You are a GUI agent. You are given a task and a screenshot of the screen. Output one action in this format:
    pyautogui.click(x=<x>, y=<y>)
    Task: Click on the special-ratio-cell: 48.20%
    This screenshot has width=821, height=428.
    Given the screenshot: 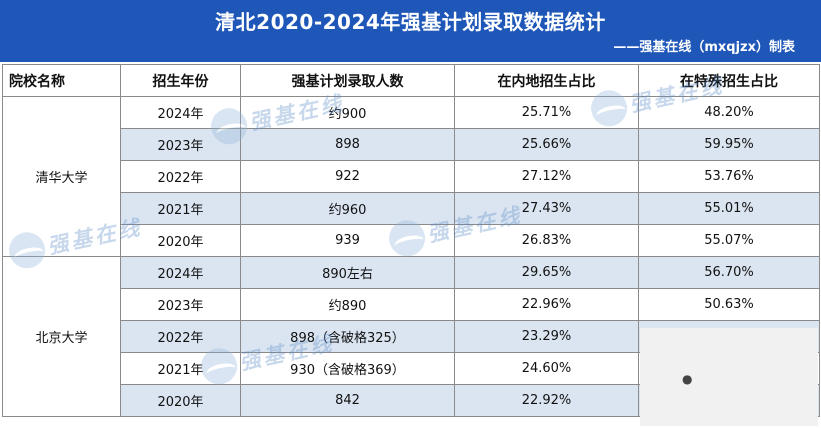 What is the action you would take?
    pyautogui.click(x=729, y=112)
    